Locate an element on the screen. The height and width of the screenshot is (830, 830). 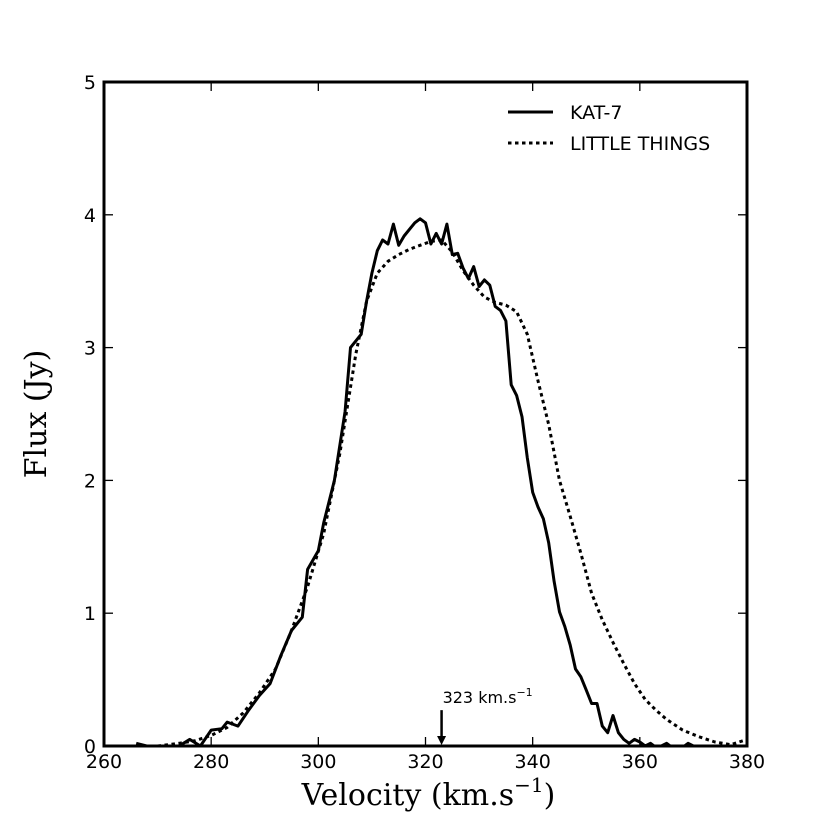
annotation-arrow-head is located at coordinates (442, 740).